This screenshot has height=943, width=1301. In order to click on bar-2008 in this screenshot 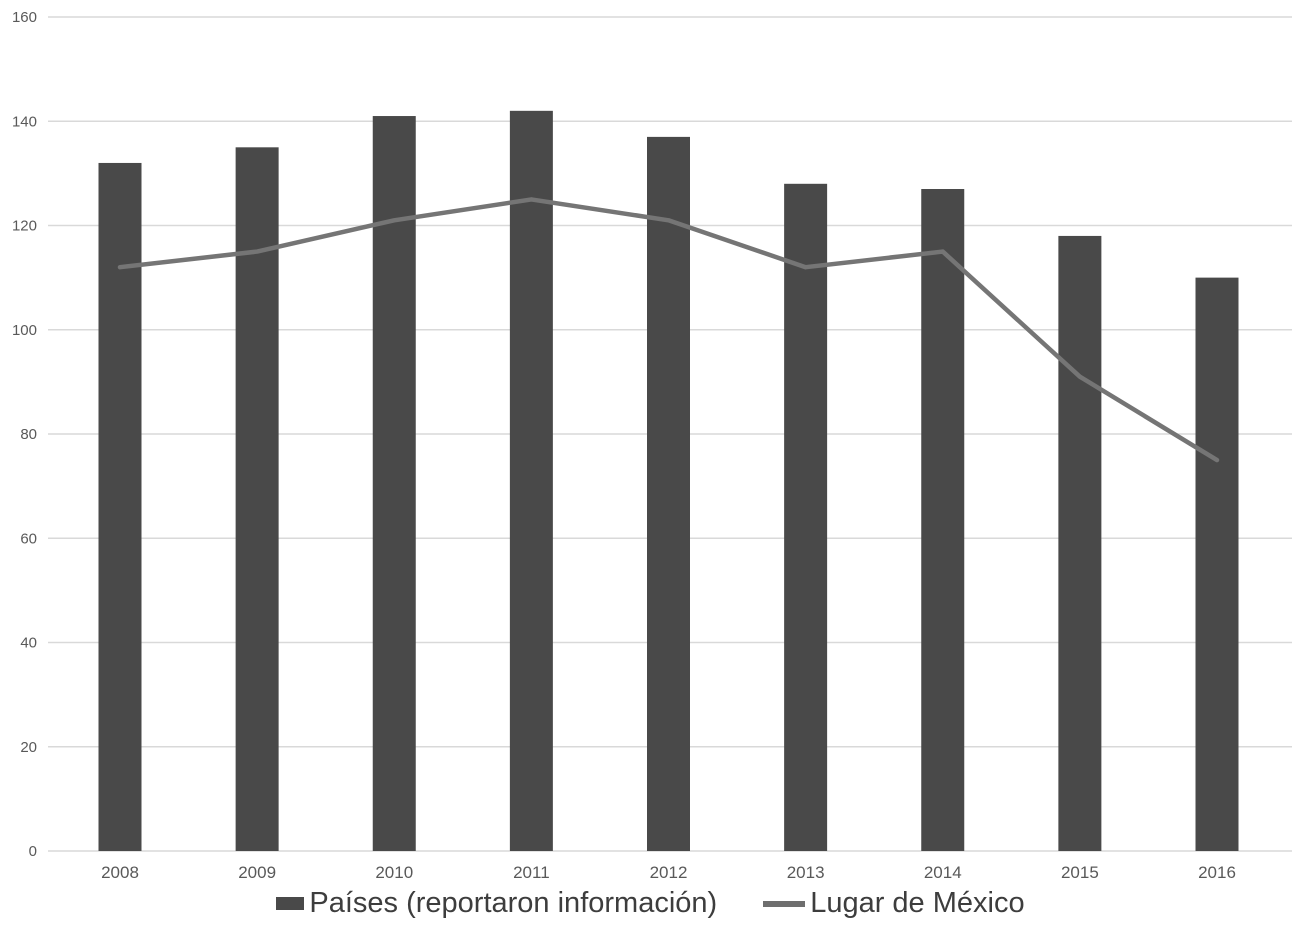, I will do `click(120, 506)`.